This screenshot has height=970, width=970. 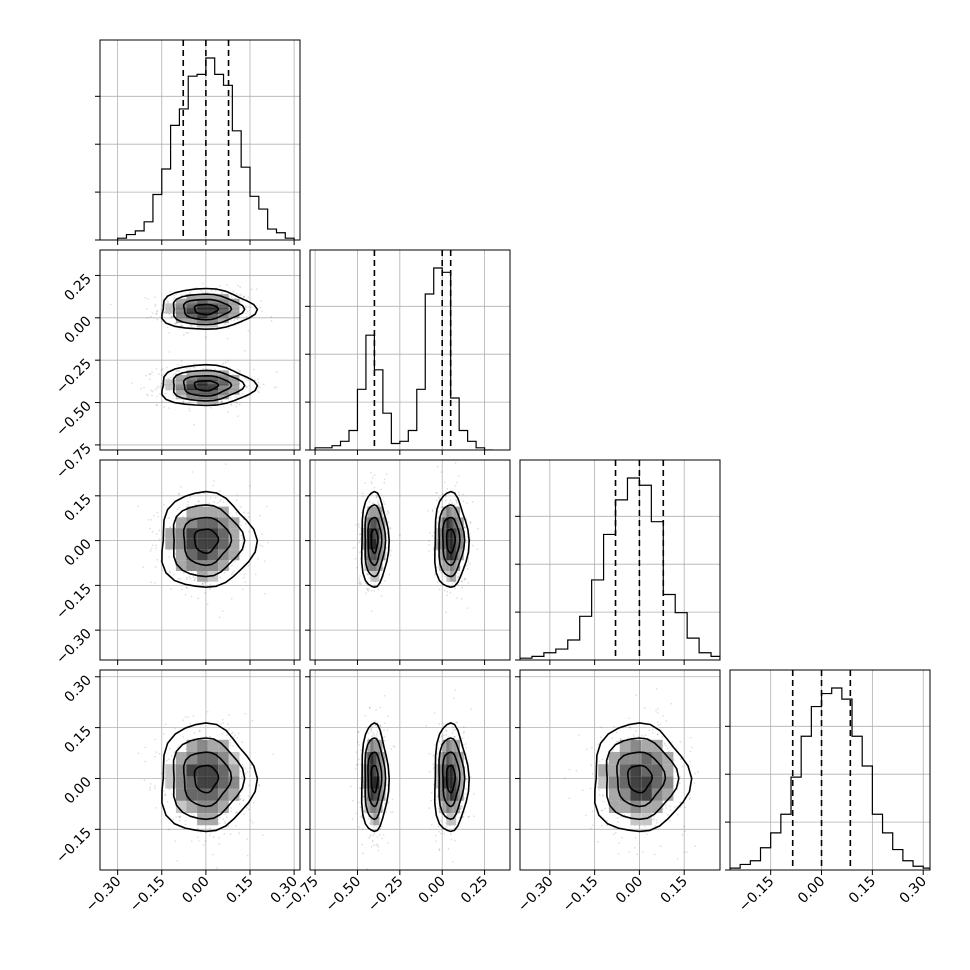 What do you see at coordinates (177, 792) in the screenshot?
I see `joint-0-3: −0.30 −0.15 0.00 0.15 0.30−0.150.000.150.30` at bounding box center [177, 792].